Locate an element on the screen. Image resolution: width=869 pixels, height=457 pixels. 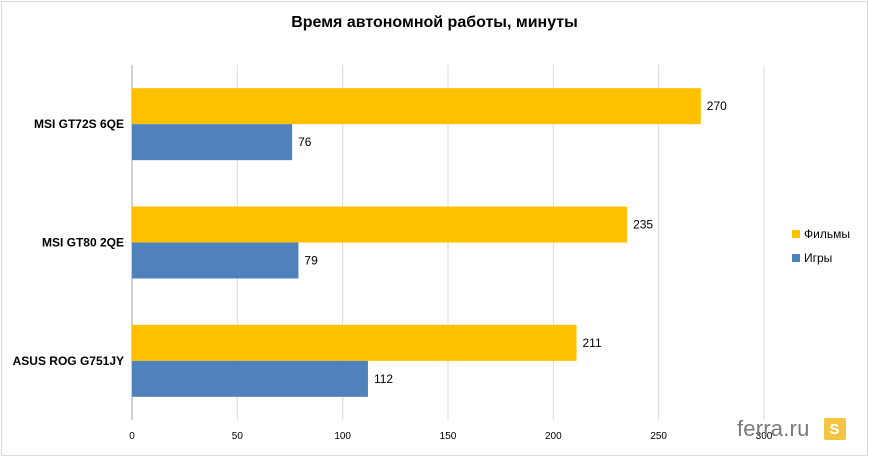
category-label: MSI GT72S 6QE is located at coordinates (79, 124).